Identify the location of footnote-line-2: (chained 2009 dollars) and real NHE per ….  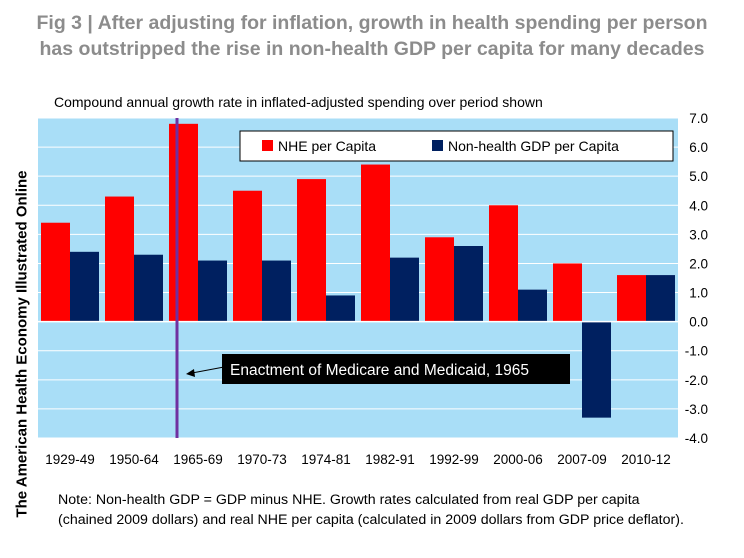
(371, 520).